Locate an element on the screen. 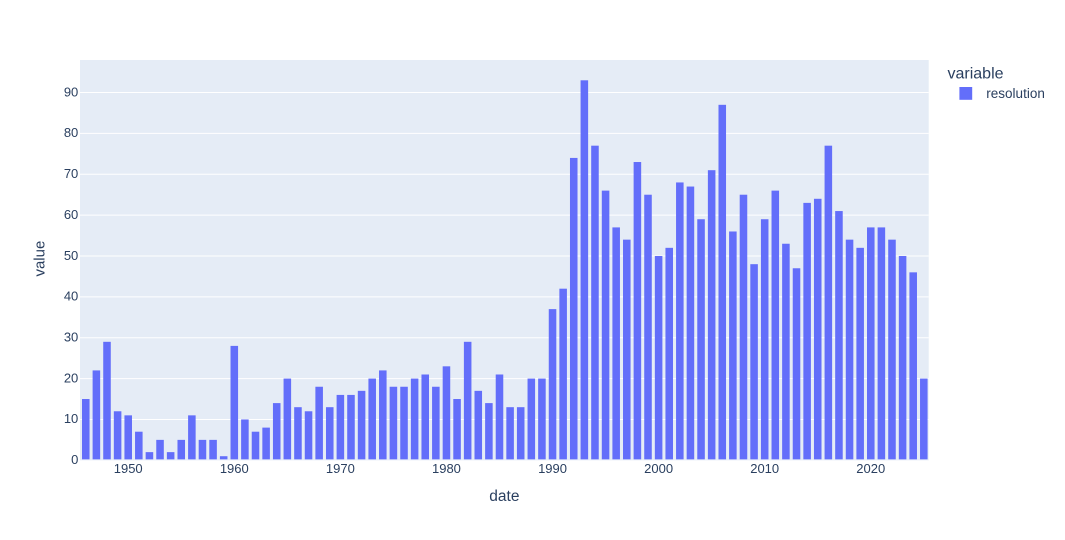 This screenshot has width=1065, height=540. svg-text: 40 is located at coordinates (71, 296).